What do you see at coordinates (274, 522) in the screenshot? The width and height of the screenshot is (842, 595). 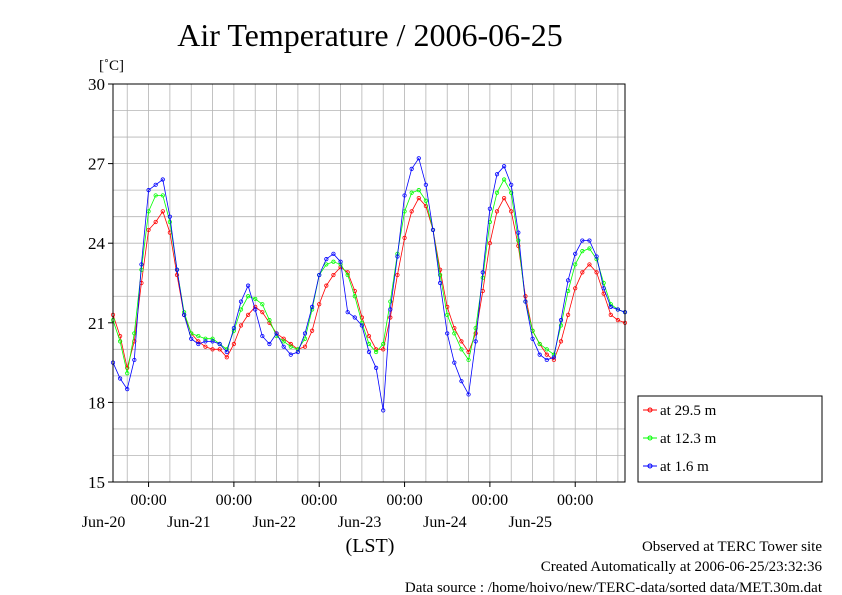 I see `x-tick-date: Jun-22` at bounding box center [274, 522].